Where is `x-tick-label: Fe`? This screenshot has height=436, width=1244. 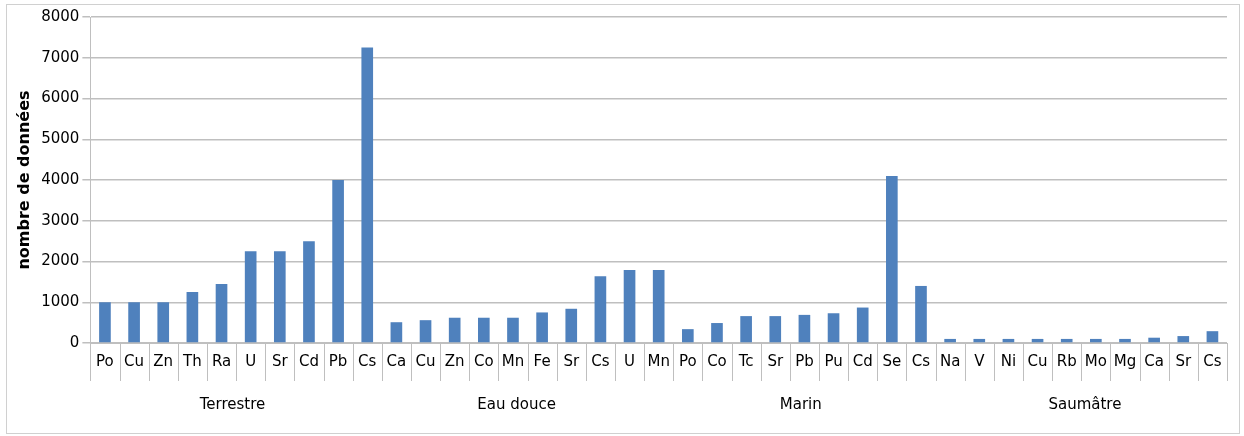 x-tick-label: Fe is located at coordinates (542, 360).